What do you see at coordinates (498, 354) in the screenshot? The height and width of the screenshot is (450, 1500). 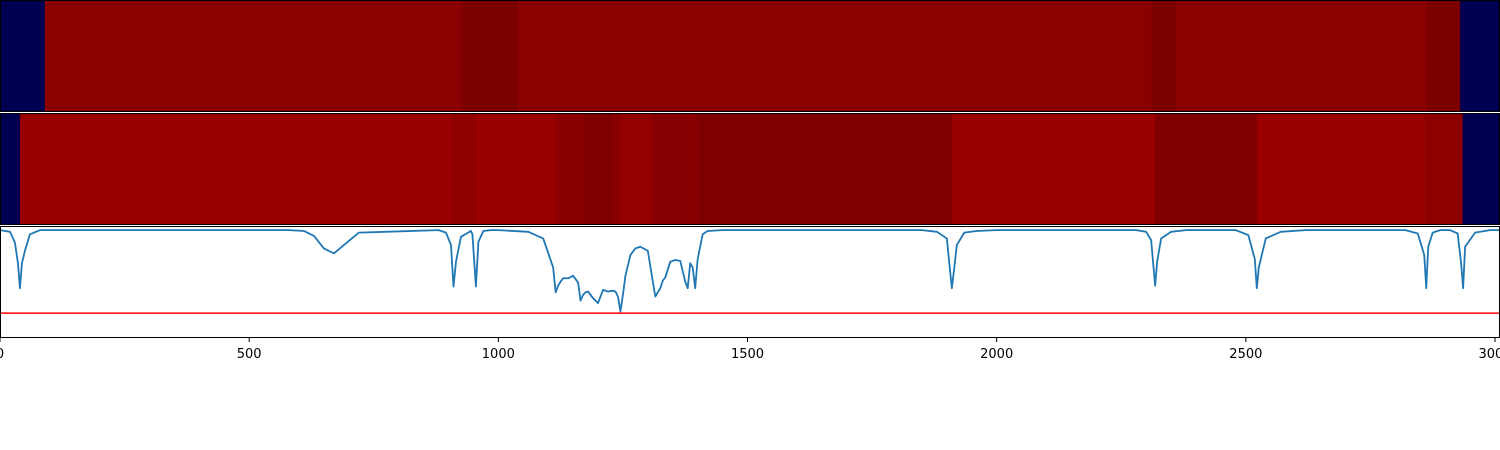 I see `x-tick-label-1000: 1000` at bounding box center [498, 354].